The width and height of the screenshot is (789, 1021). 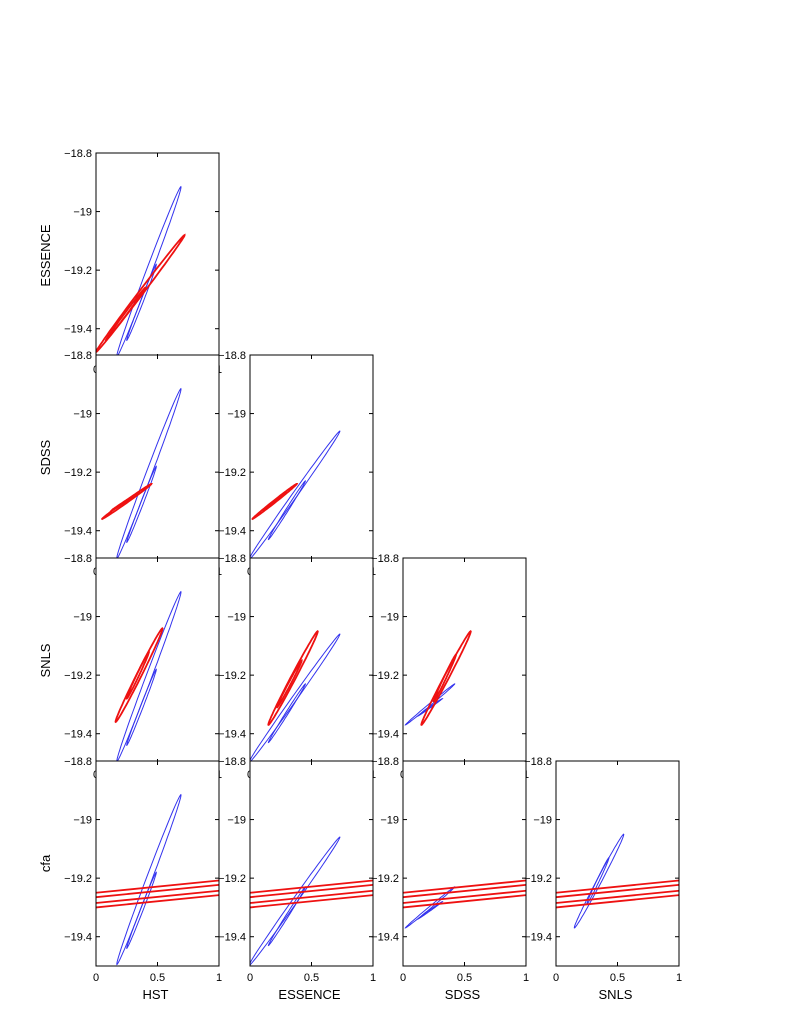 What do you see at coordinates (616, 994) in the screenshot?
I see `column-label-snls: SNLS` at bounding box center [616, 994].